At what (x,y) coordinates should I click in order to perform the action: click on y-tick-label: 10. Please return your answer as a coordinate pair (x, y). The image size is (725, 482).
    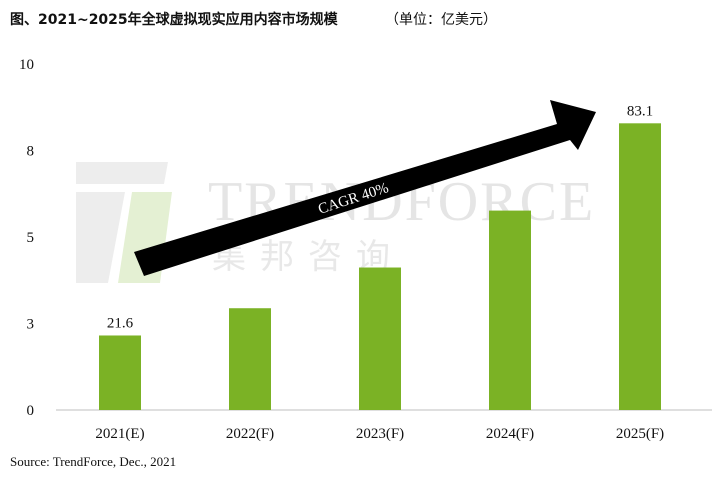
    Looking at the image, I should click on (26, 65).